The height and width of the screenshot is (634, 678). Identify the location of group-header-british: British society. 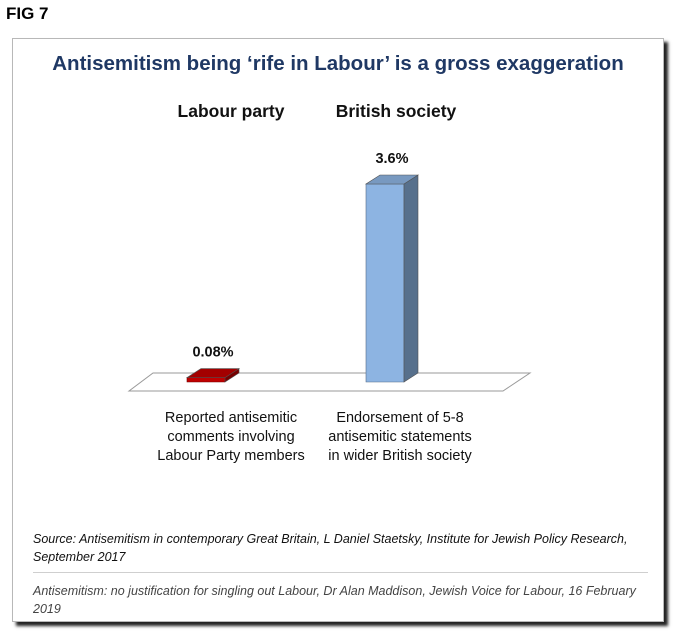
(396, 111).